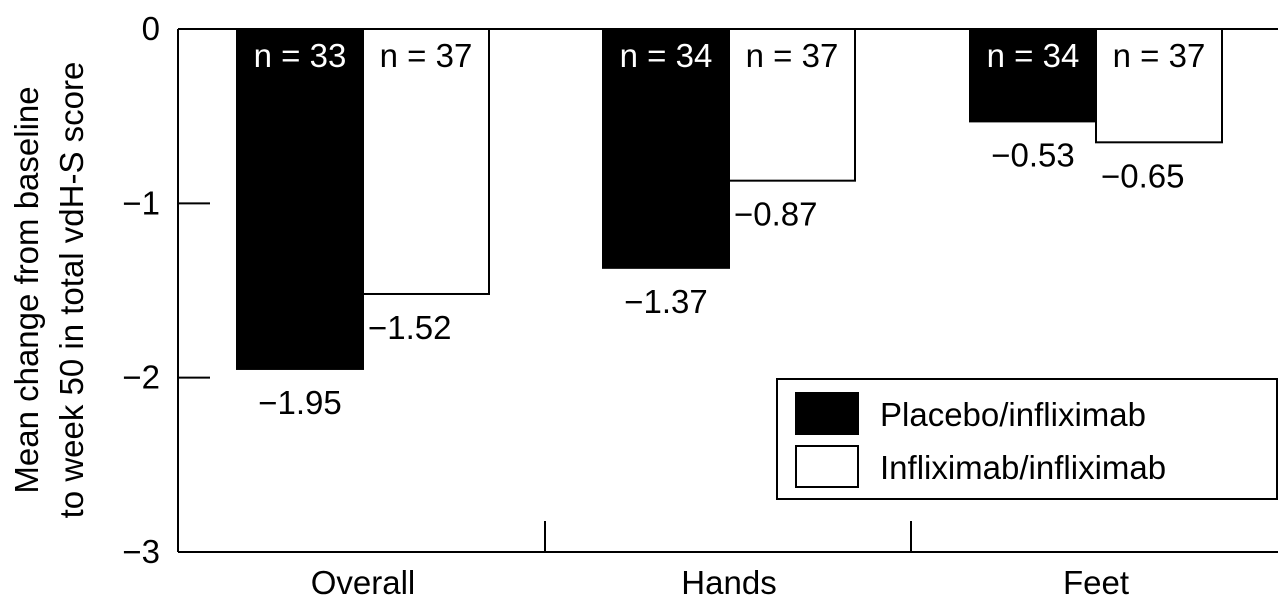  I want to click on y-axis-title-line: to week 50 in total vdH-S score, so click(71, 290).